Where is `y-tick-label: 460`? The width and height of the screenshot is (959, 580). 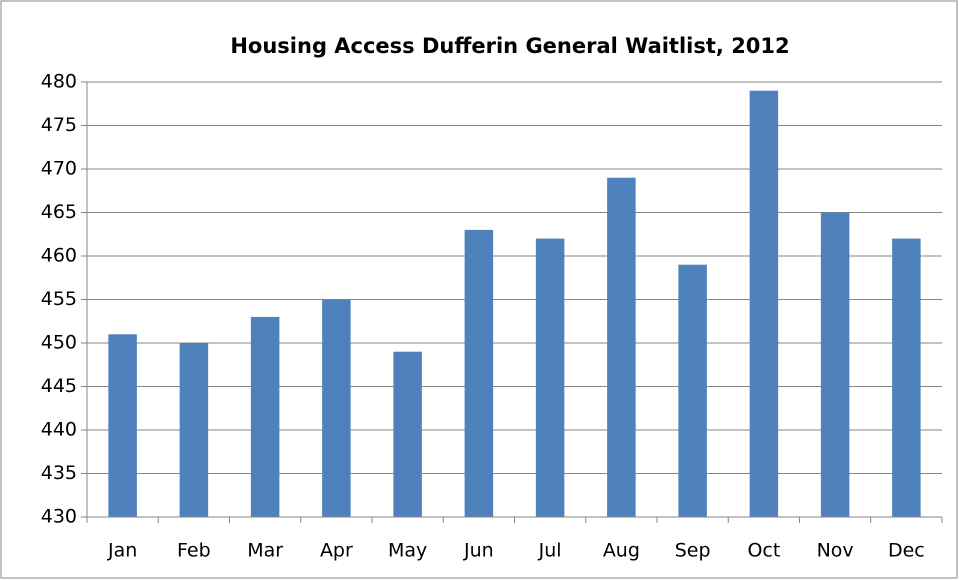
y-tick-label: 460 is located at coordinates (59, 256).